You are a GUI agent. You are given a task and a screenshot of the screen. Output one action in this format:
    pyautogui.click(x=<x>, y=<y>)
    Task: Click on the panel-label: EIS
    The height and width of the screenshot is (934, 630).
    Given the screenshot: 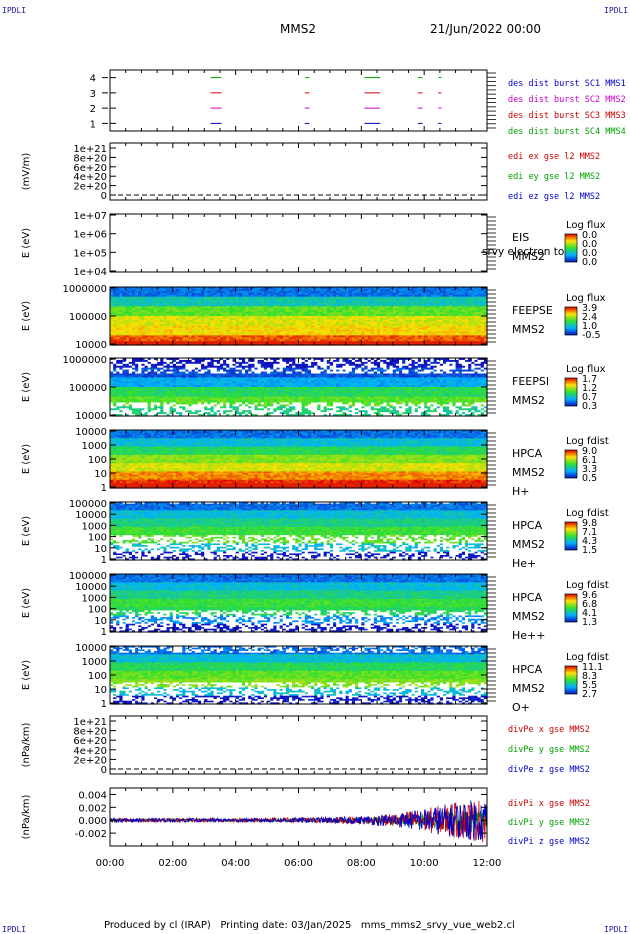 What is the action you would take?
    pyautogui.click(x=520, y=237)
    